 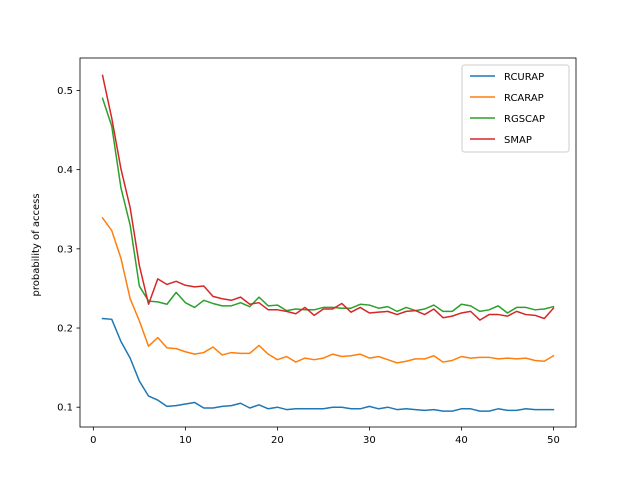 I want to click on legend-label-rcurap: RCURAP, so click(x=524, y=77).